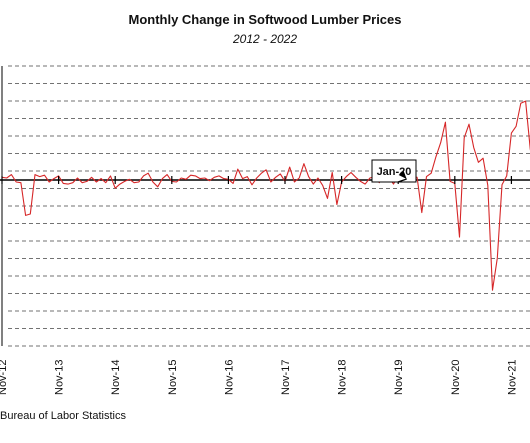  What do you see at coordinates (402, 180) in the screenshot?
I see `annotation-arrow` at bounding box center [402, 180].